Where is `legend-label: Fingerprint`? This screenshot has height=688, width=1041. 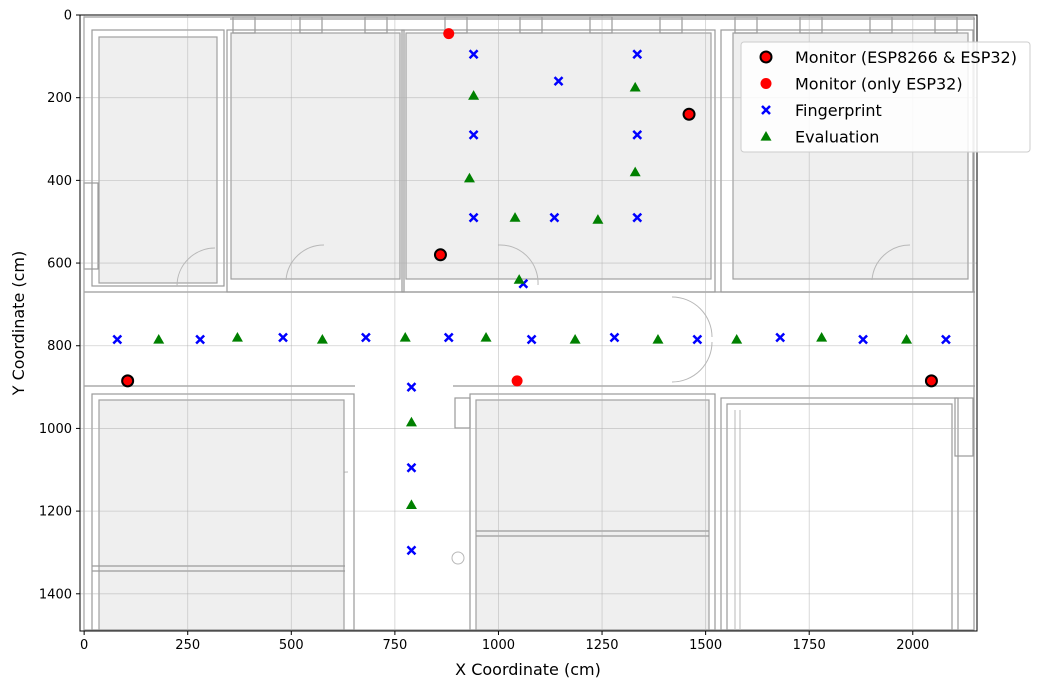
legend-label: Fingerprint is located at coordinates (838, 110).